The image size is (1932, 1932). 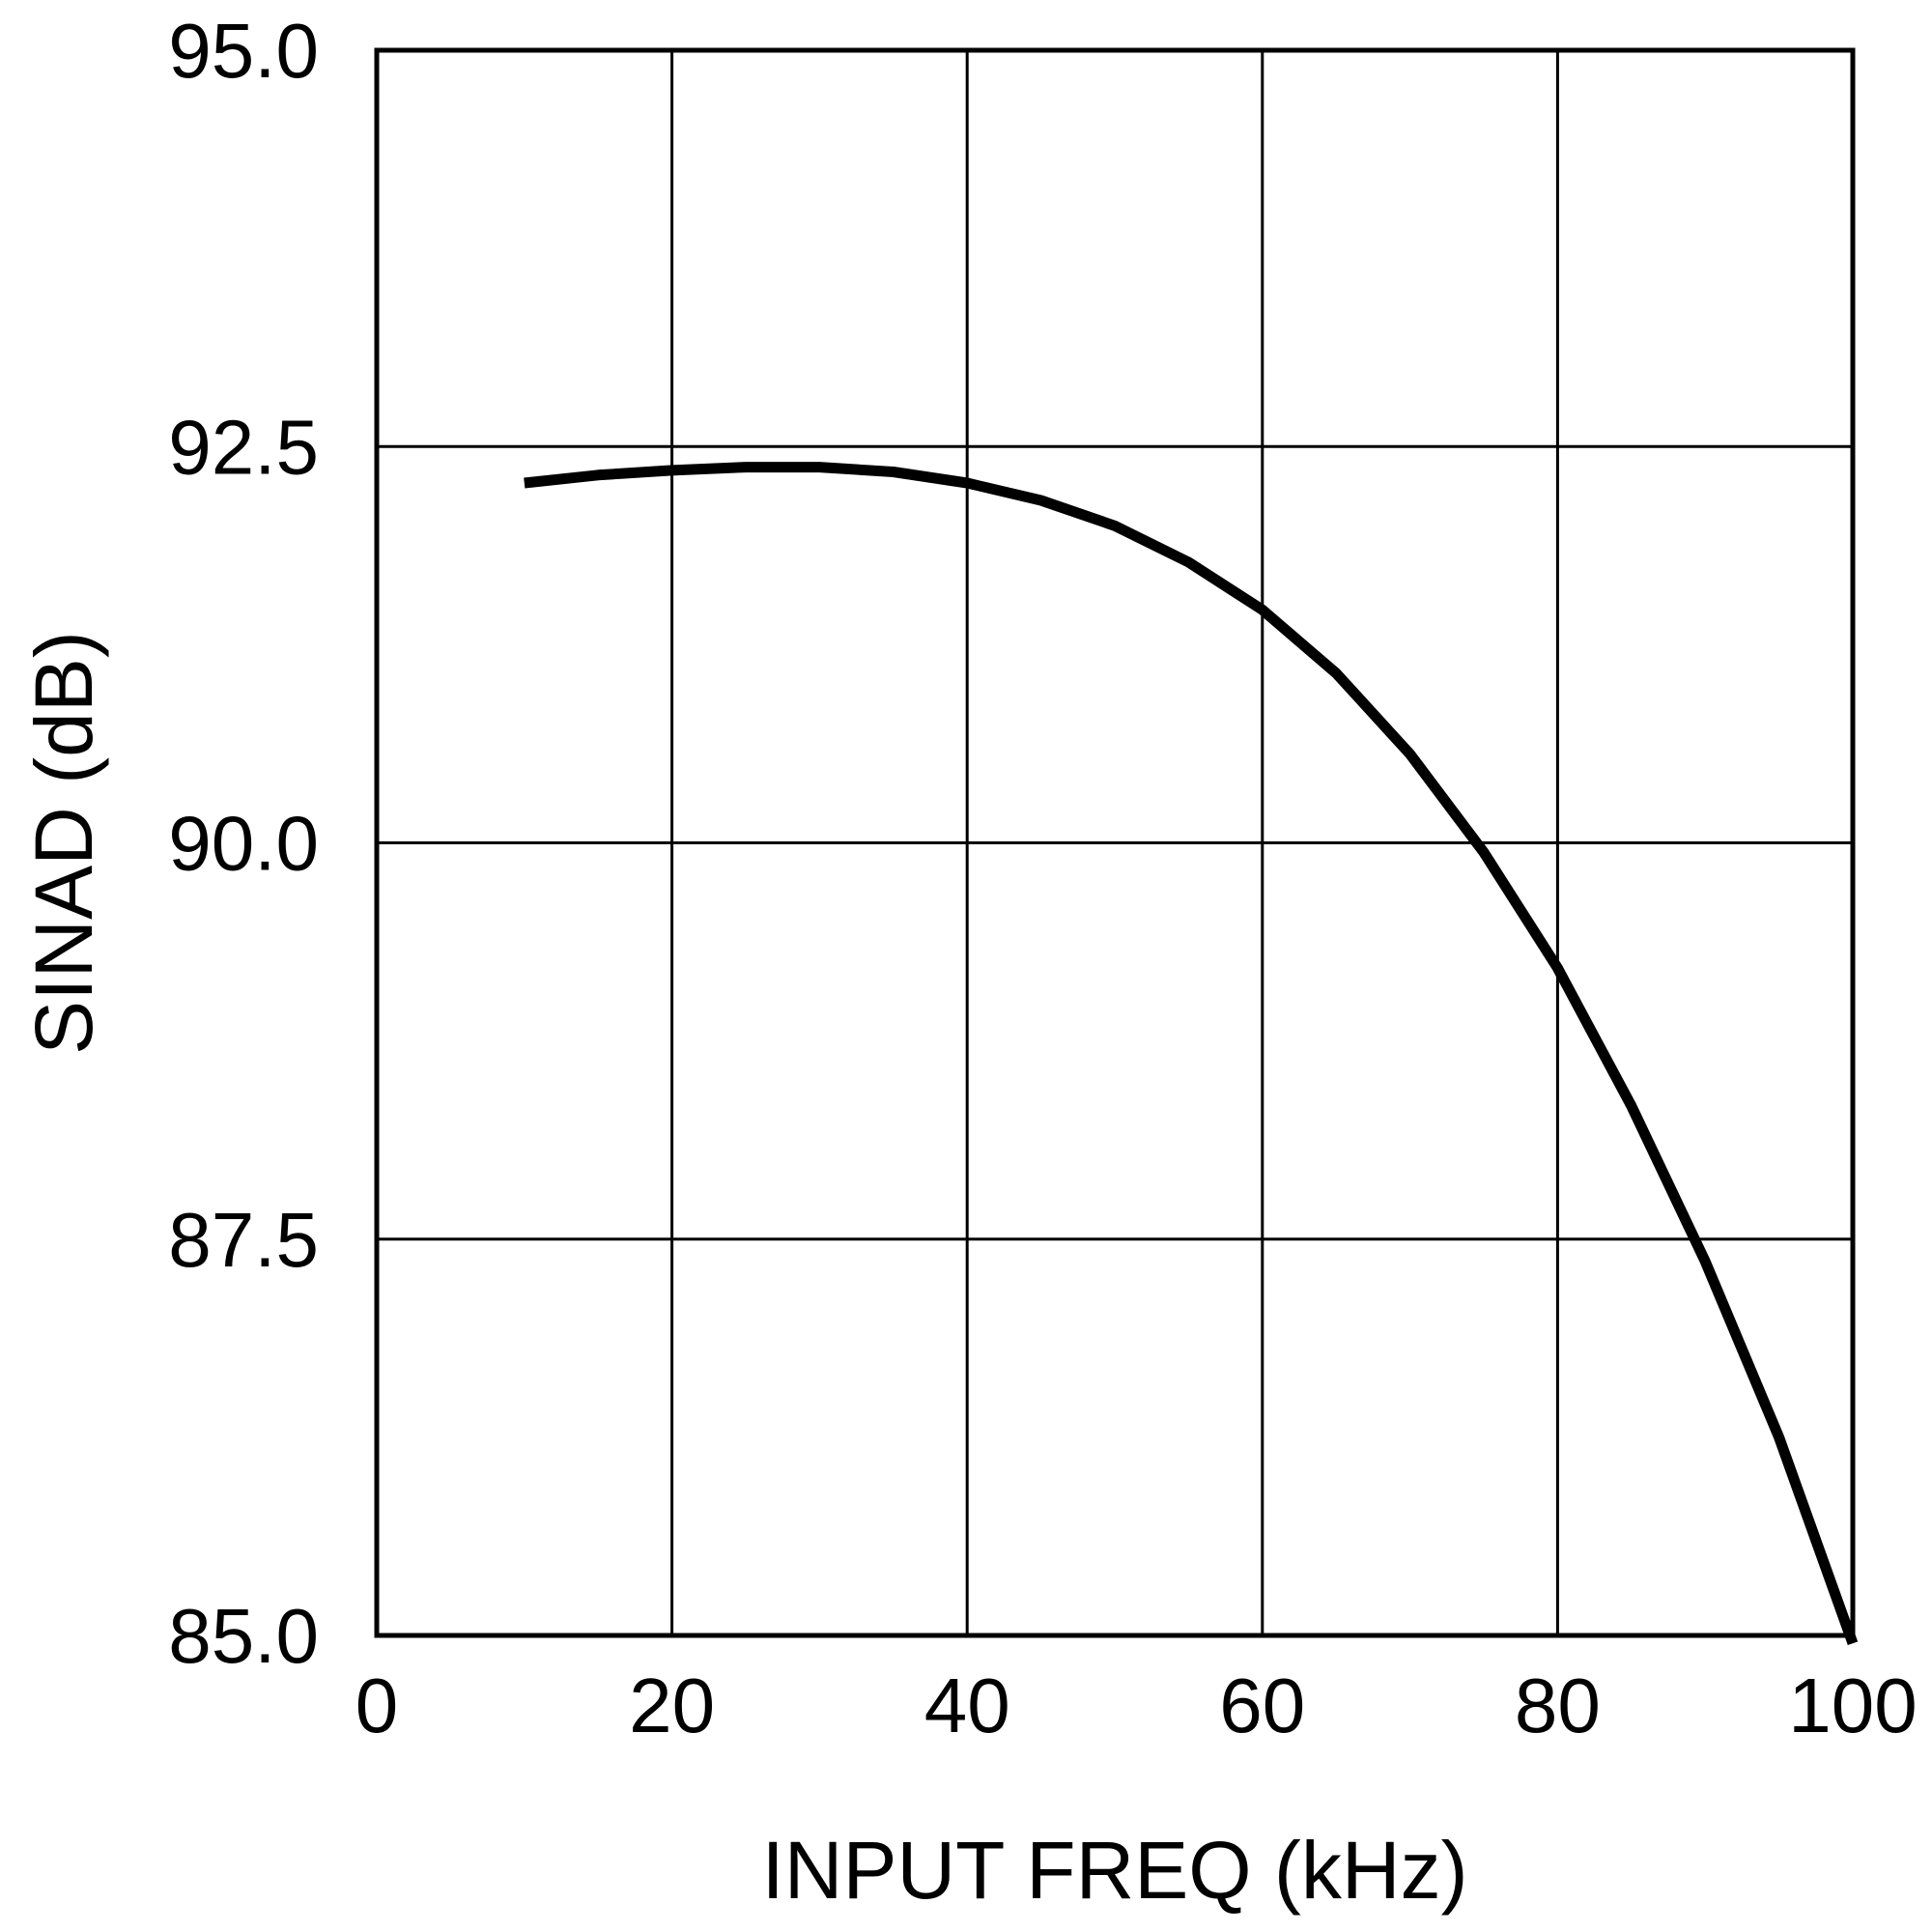 What do you see at coordinates (243, 1636) in the screenshot?
I see `y-tick-label: 85.0` at bounding box center [243, 1636].